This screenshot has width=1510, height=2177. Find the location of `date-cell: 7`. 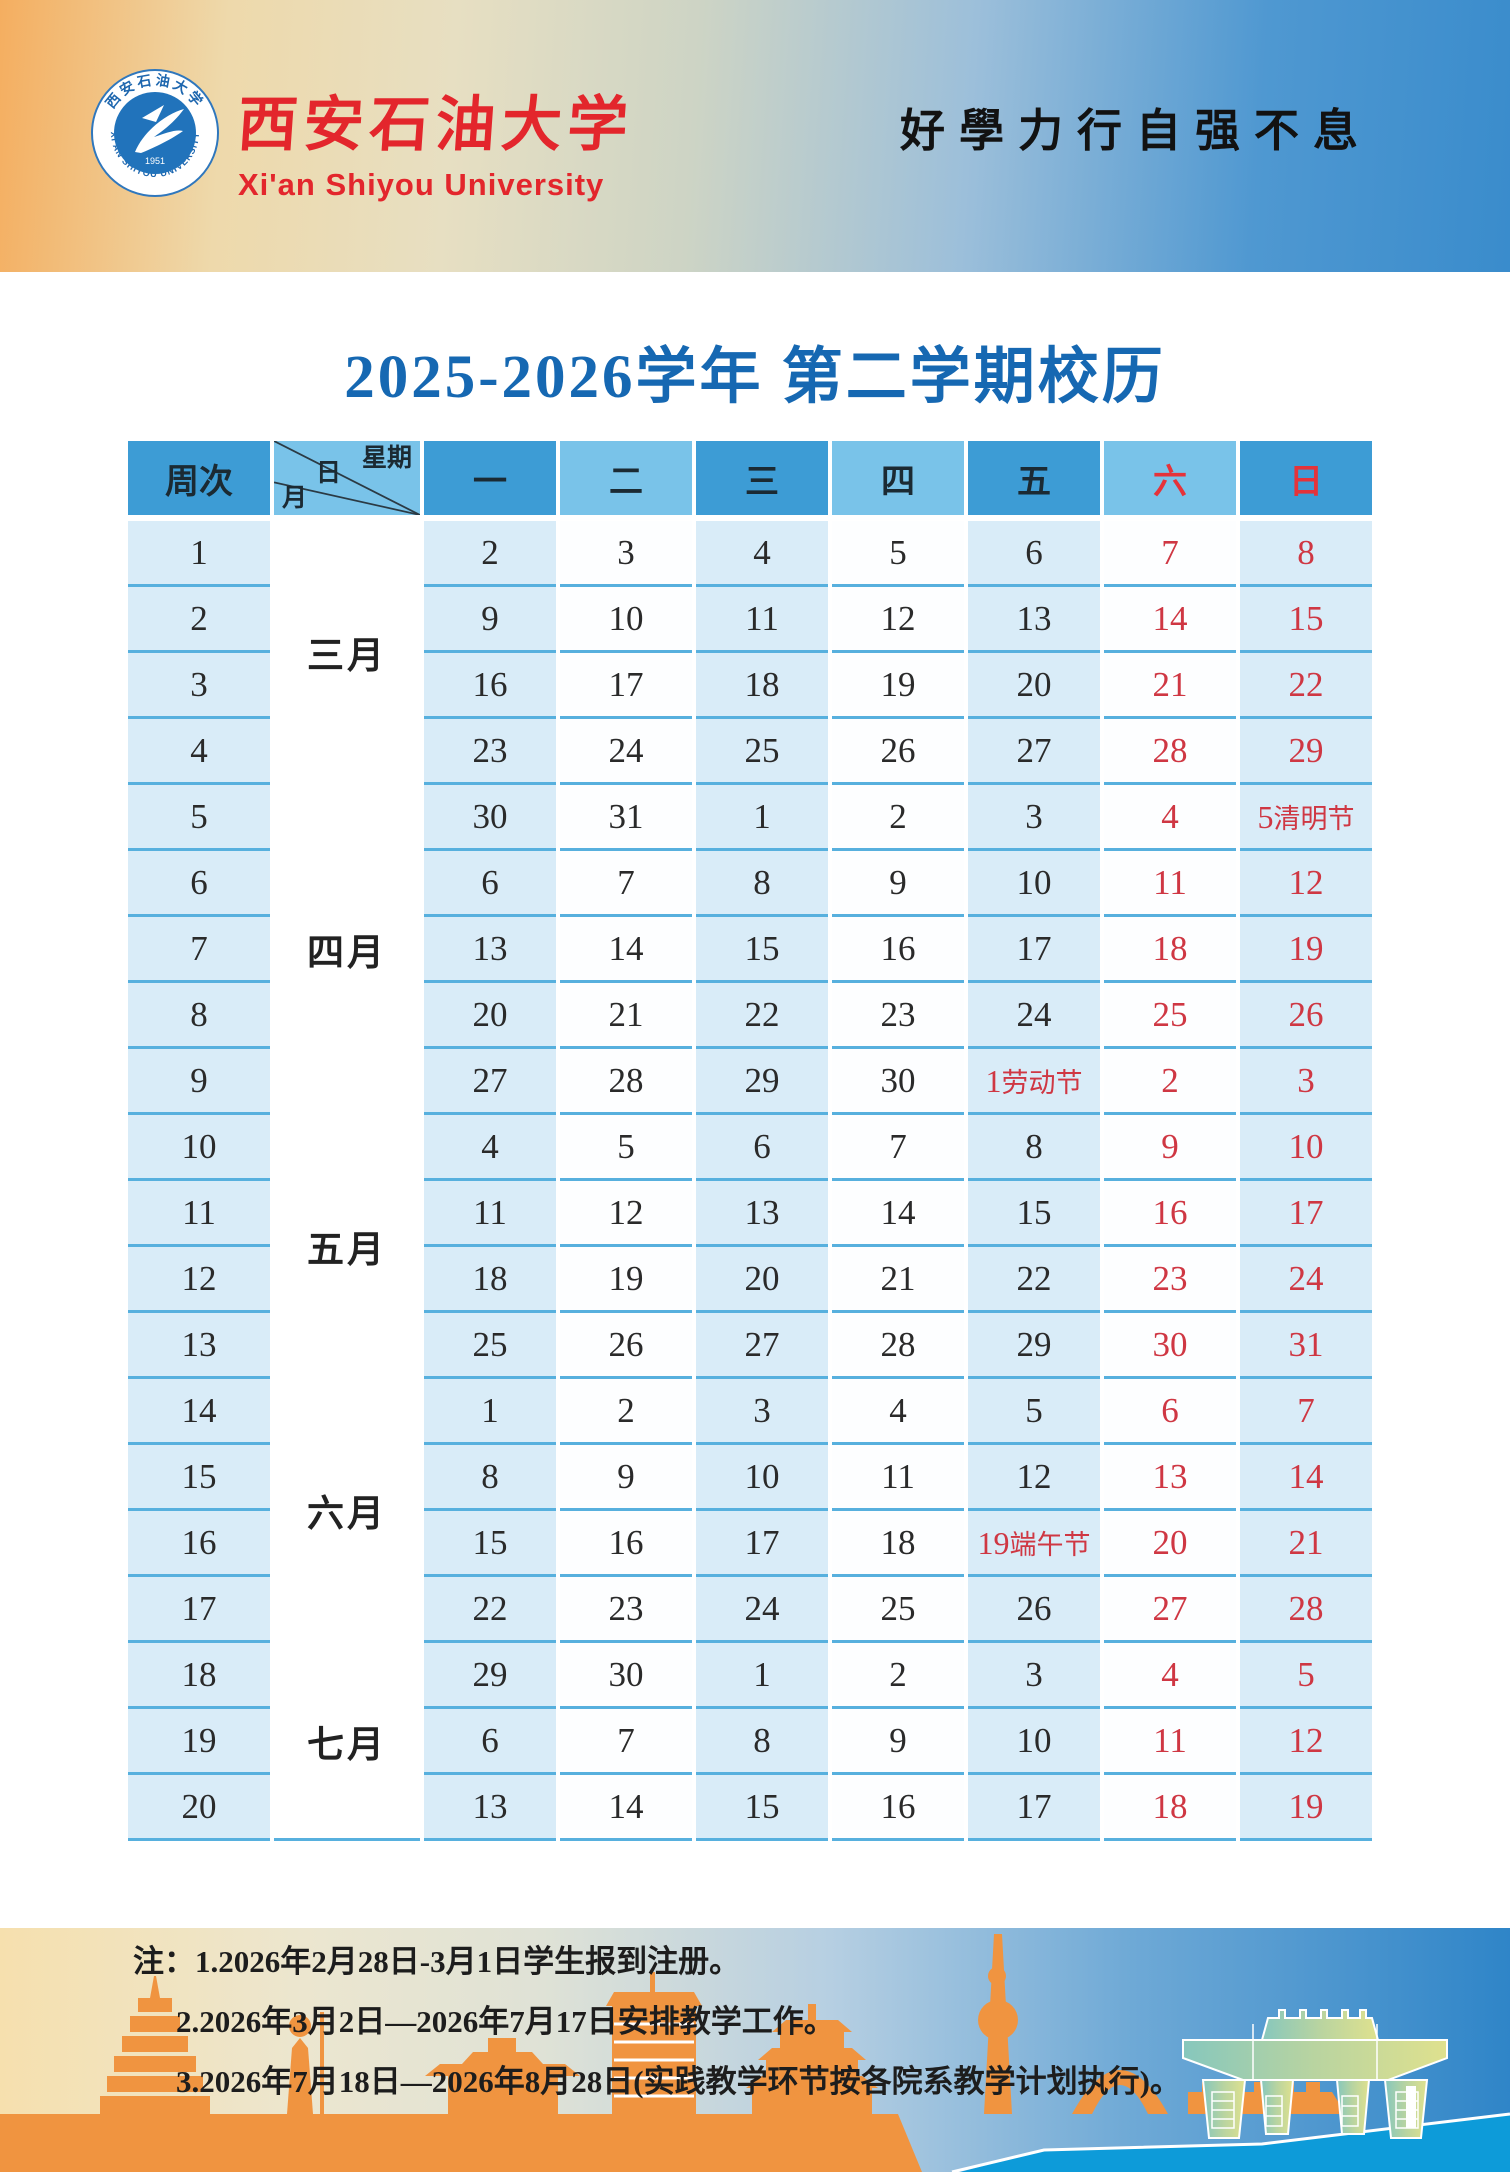

date-cell: 7 is located at coordinates (626, 884).